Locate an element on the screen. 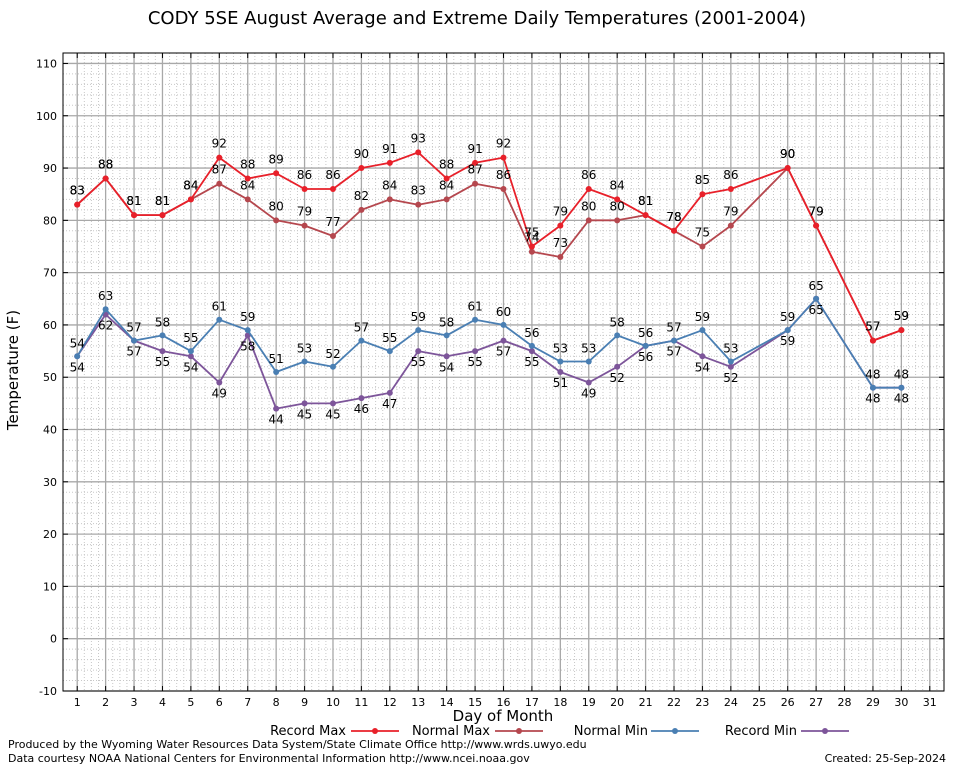 The height and width of the screenshot is (768, 954). record-max-data-label: 57 is located at coordinates (872, 327).